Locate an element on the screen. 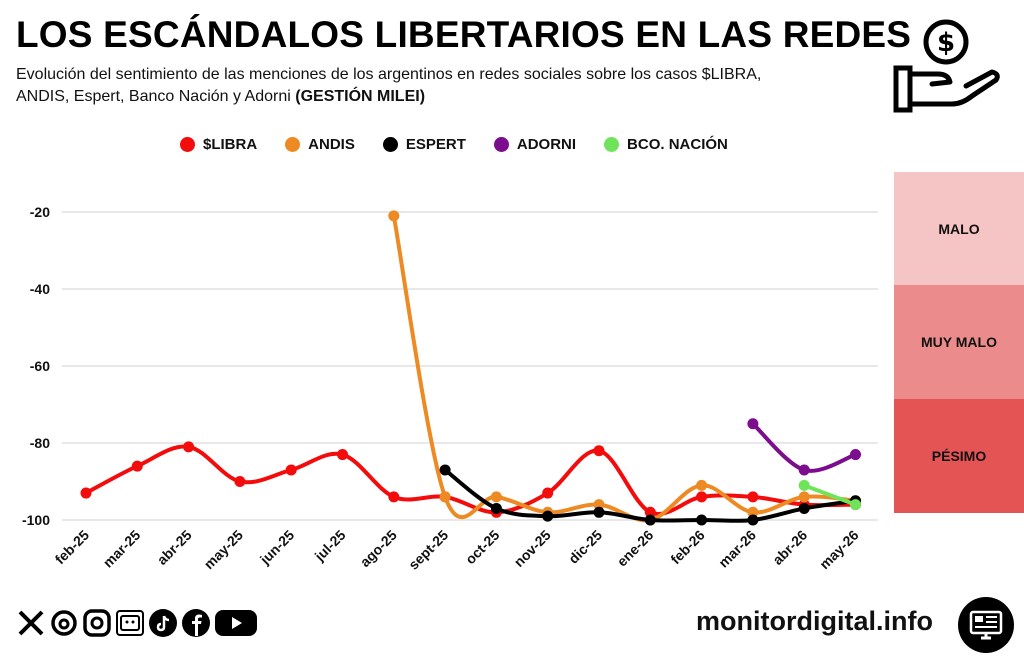 This screenshot has height=660, width=1024. y-tick-label: -60 is located at coordinates (40, 366).